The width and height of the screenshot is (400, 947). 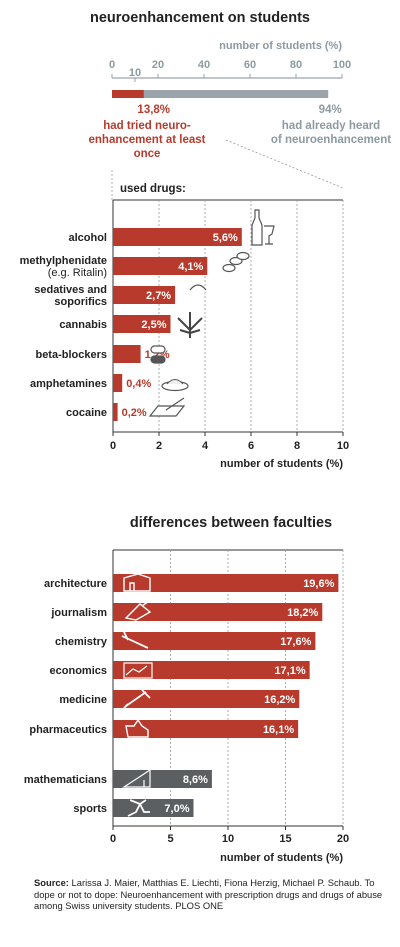 What do you see at coordinates (81, 642) in the screenshot?
I see `category-label: chemistry` at bounding box center [81, 642].